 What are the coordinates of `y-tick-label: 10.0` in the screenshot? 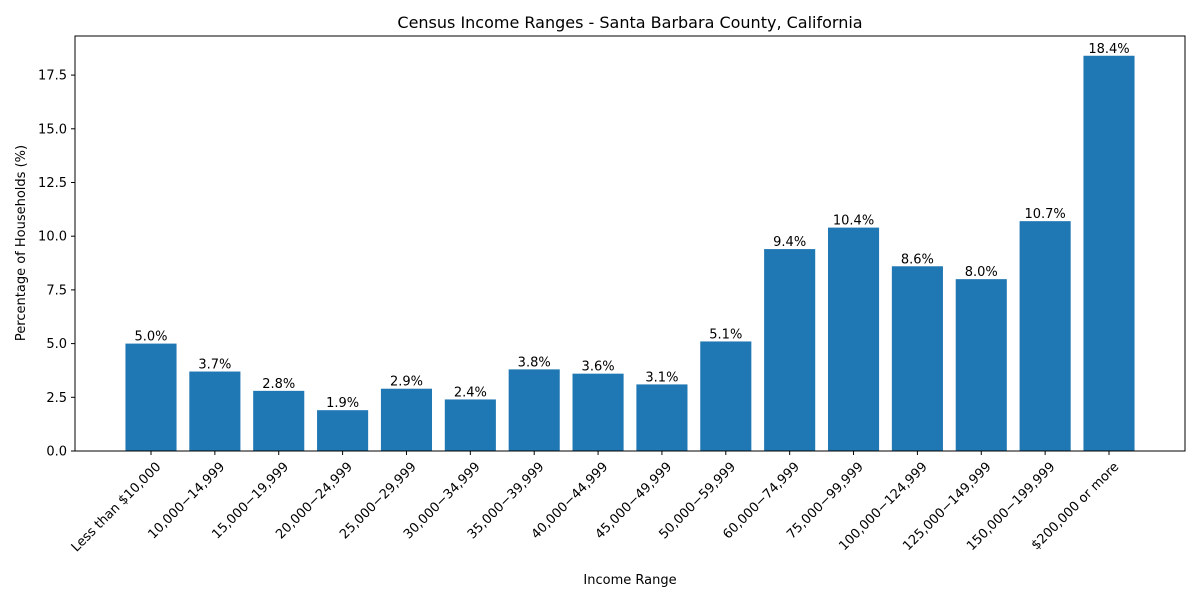 It's located at (52, 237).